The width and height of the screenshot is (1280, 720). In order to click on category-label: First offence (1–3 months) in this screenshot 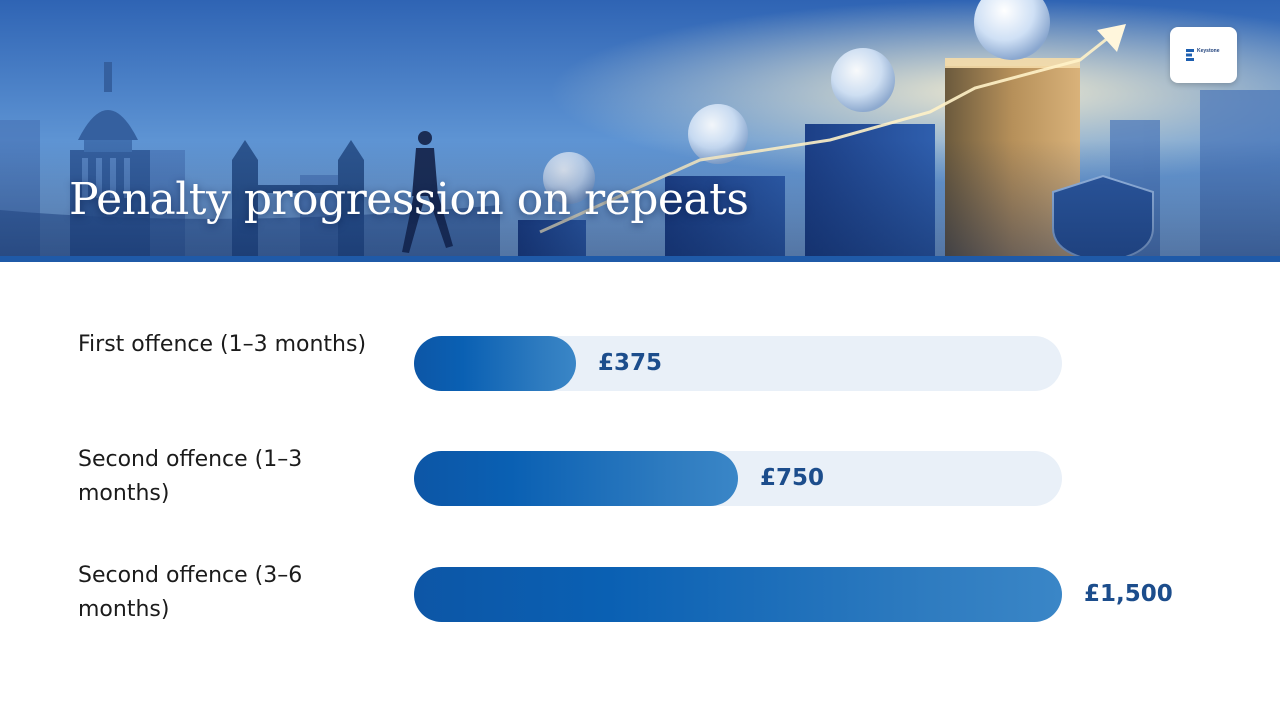, I will do `click(222, 344)`.